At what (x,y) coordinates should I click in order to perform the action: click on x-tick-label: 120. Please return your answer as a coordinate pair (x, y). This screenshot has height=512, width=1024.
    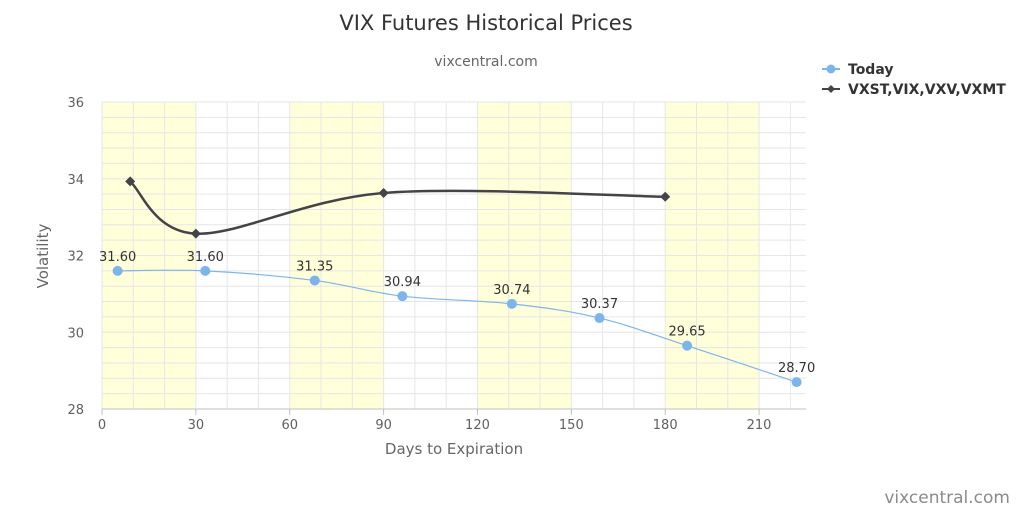
    Looking at the image, I should click on (477, 425).